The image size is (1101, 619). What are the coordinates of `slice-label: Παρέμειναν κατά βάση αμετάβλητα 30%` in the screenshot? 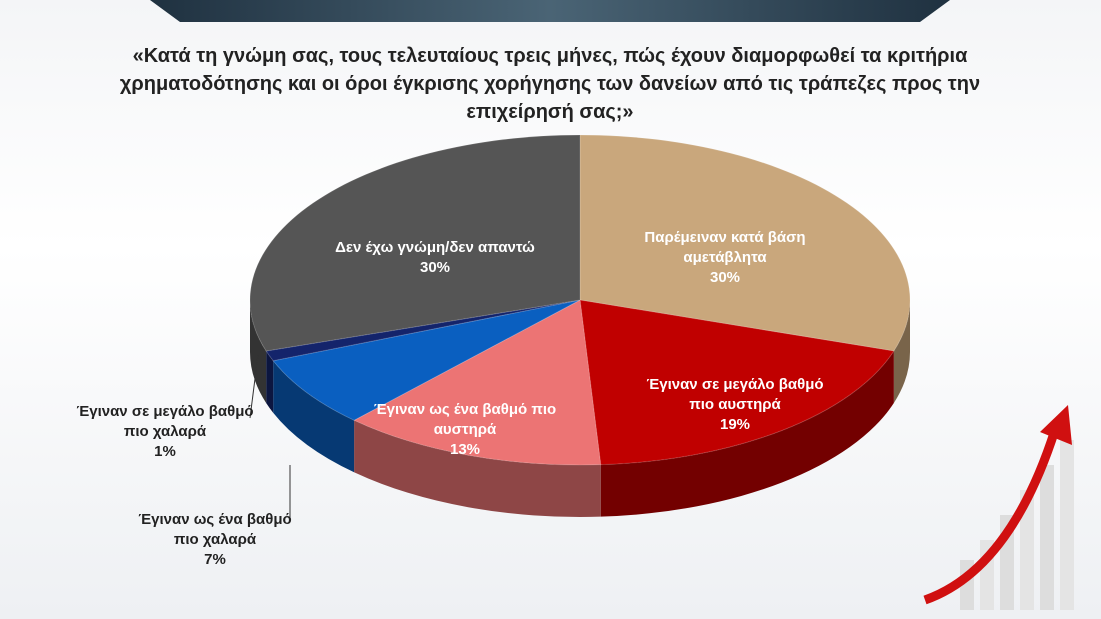 It's located at (725, 258).